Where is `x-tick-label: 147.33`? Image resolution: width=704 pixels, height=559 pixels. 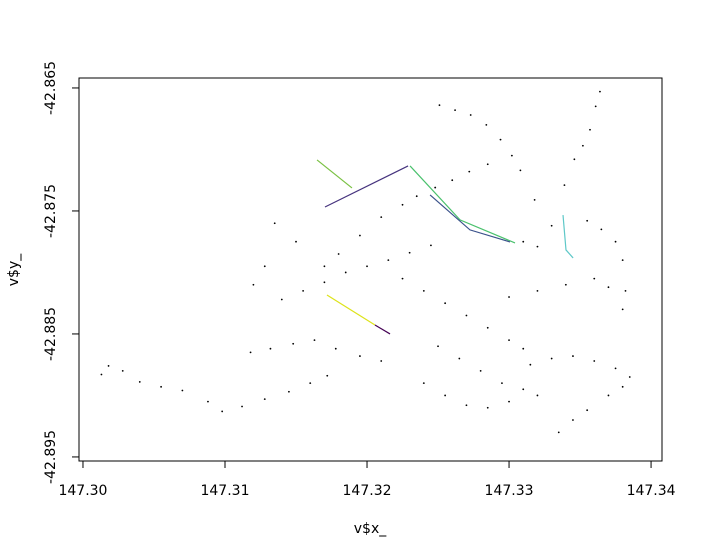
x-tick-label: 147.33 is located at coordinates (509, 491).